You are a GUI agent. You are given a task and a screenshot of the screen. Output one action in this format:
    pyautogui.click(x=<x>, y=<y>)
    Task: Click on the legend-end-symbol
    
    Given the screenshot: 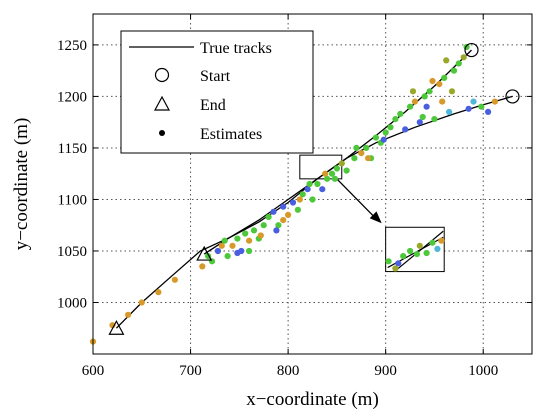 What is the action you would take?
    pyautogui.click(x=162, y=103)
    